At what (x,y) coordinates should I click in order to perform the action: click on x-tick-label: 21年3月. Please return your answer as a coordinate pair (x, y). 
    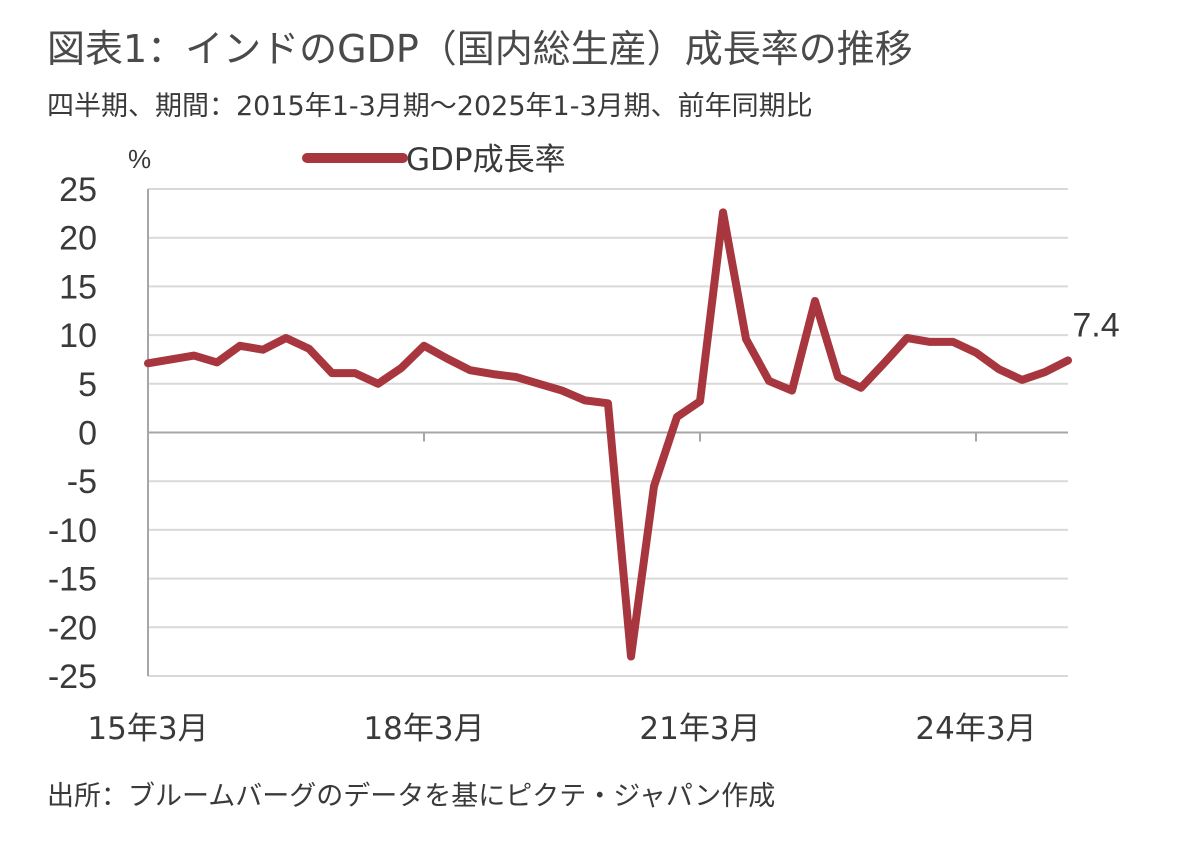
    Looking at the image, I should click on (699, 729).